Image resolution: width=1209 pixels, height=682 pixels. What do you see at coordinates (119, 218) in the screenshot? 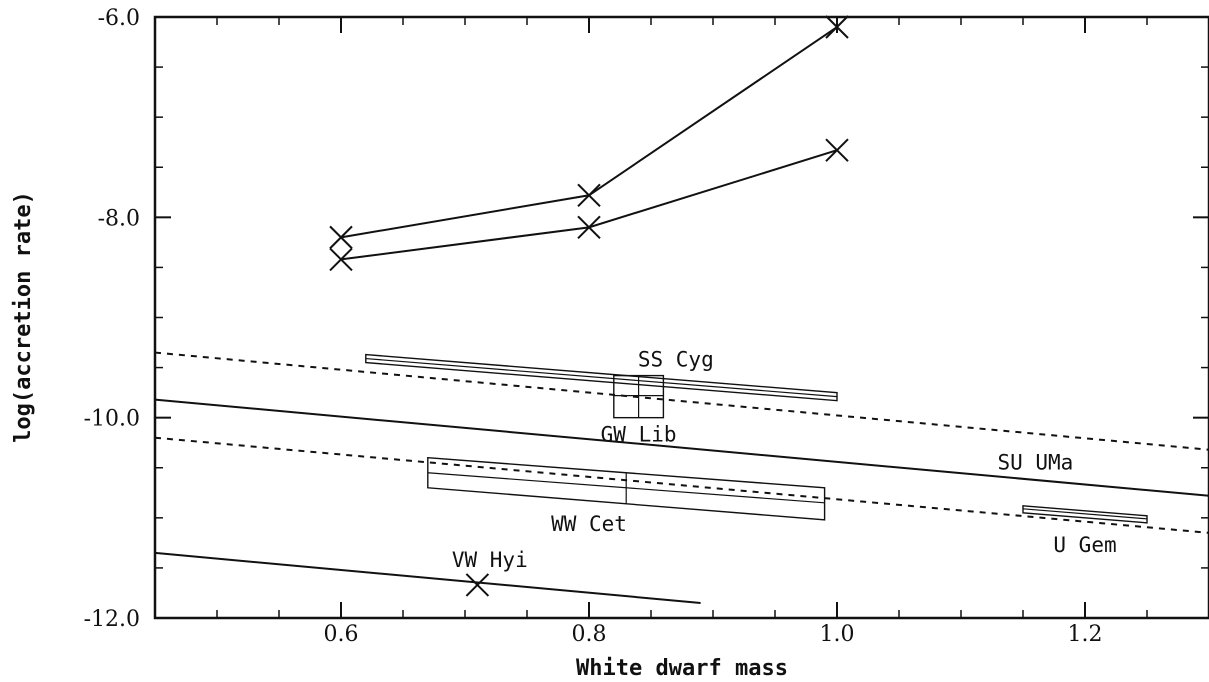
I see `y-tick-label: -8.0` at bounding box center [119, 218].